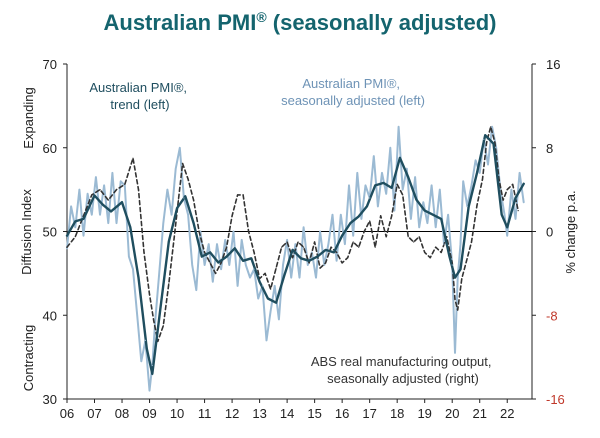 The width and height of the screenshot is (600, 438). What do you see at coordinates (50, 315) in the screenshot?
I see `left-tick-label: 40` at bounding box center [50, 315].